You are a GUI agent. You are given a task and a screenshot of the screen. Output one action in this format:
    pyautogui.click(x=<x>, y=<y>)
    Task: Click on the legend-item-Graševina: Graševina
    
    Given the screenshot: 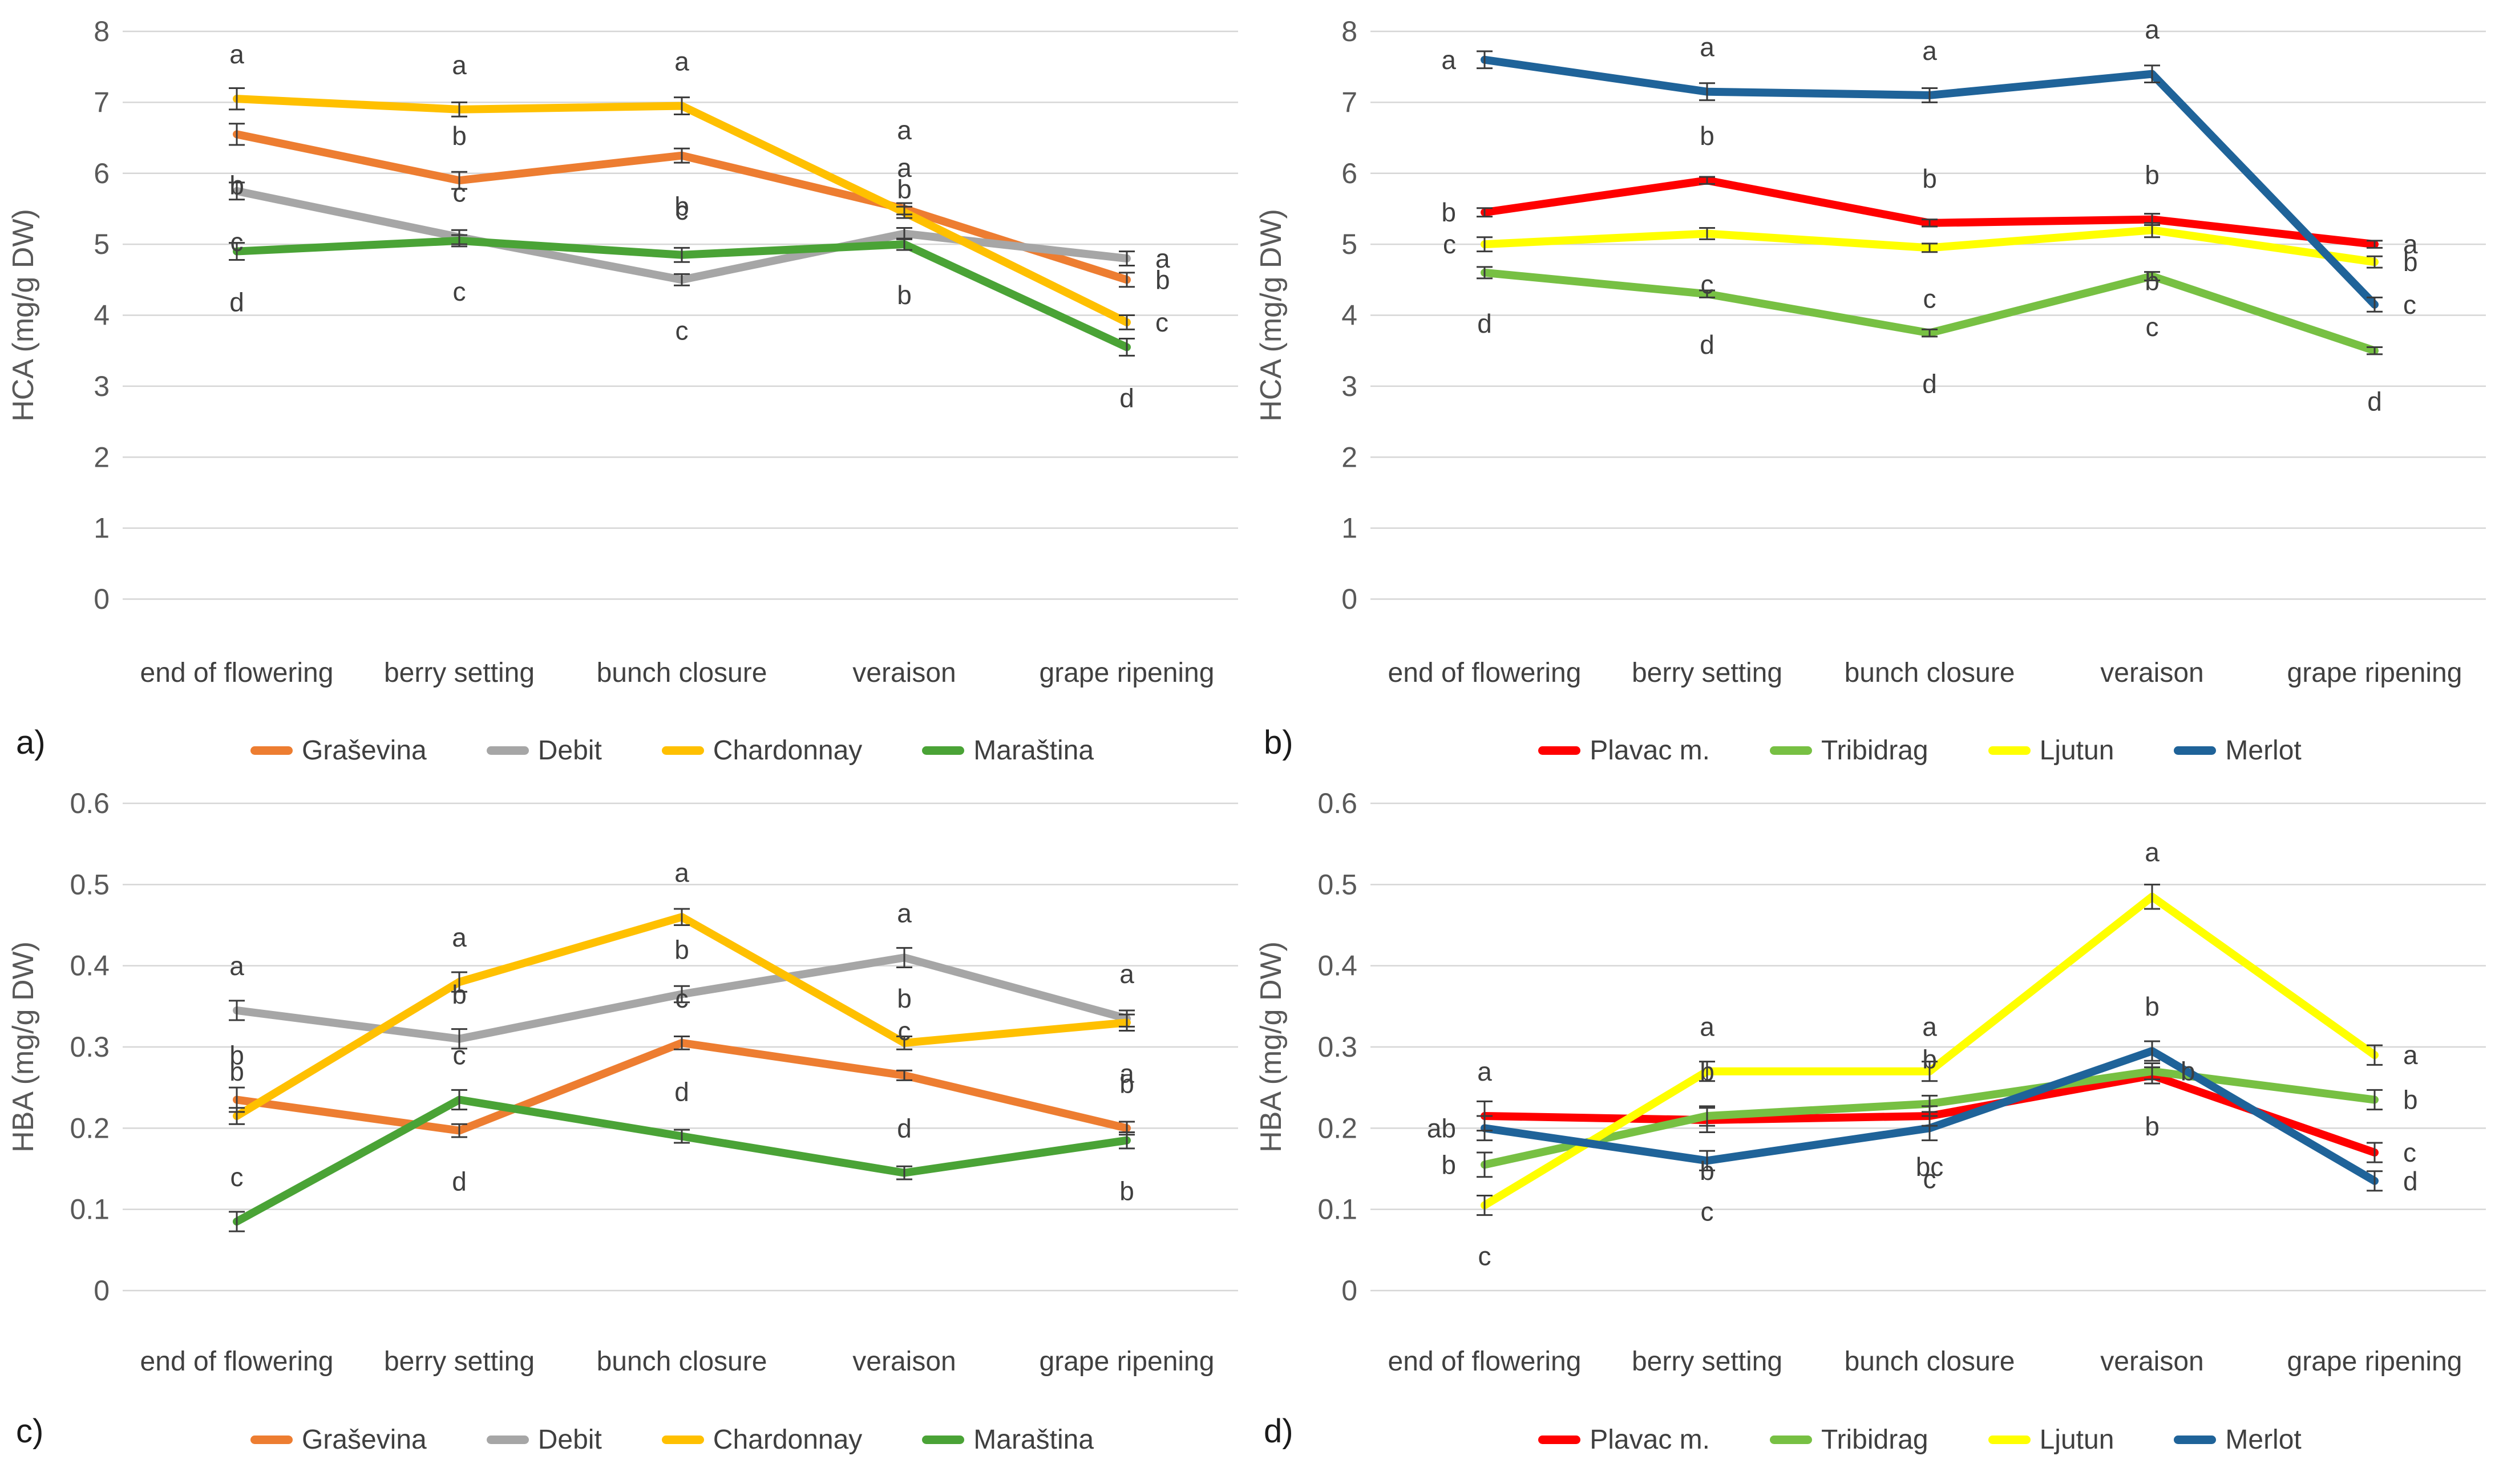 What is the action you would take?
    pyautogui.click(x=338, y=1439)
    